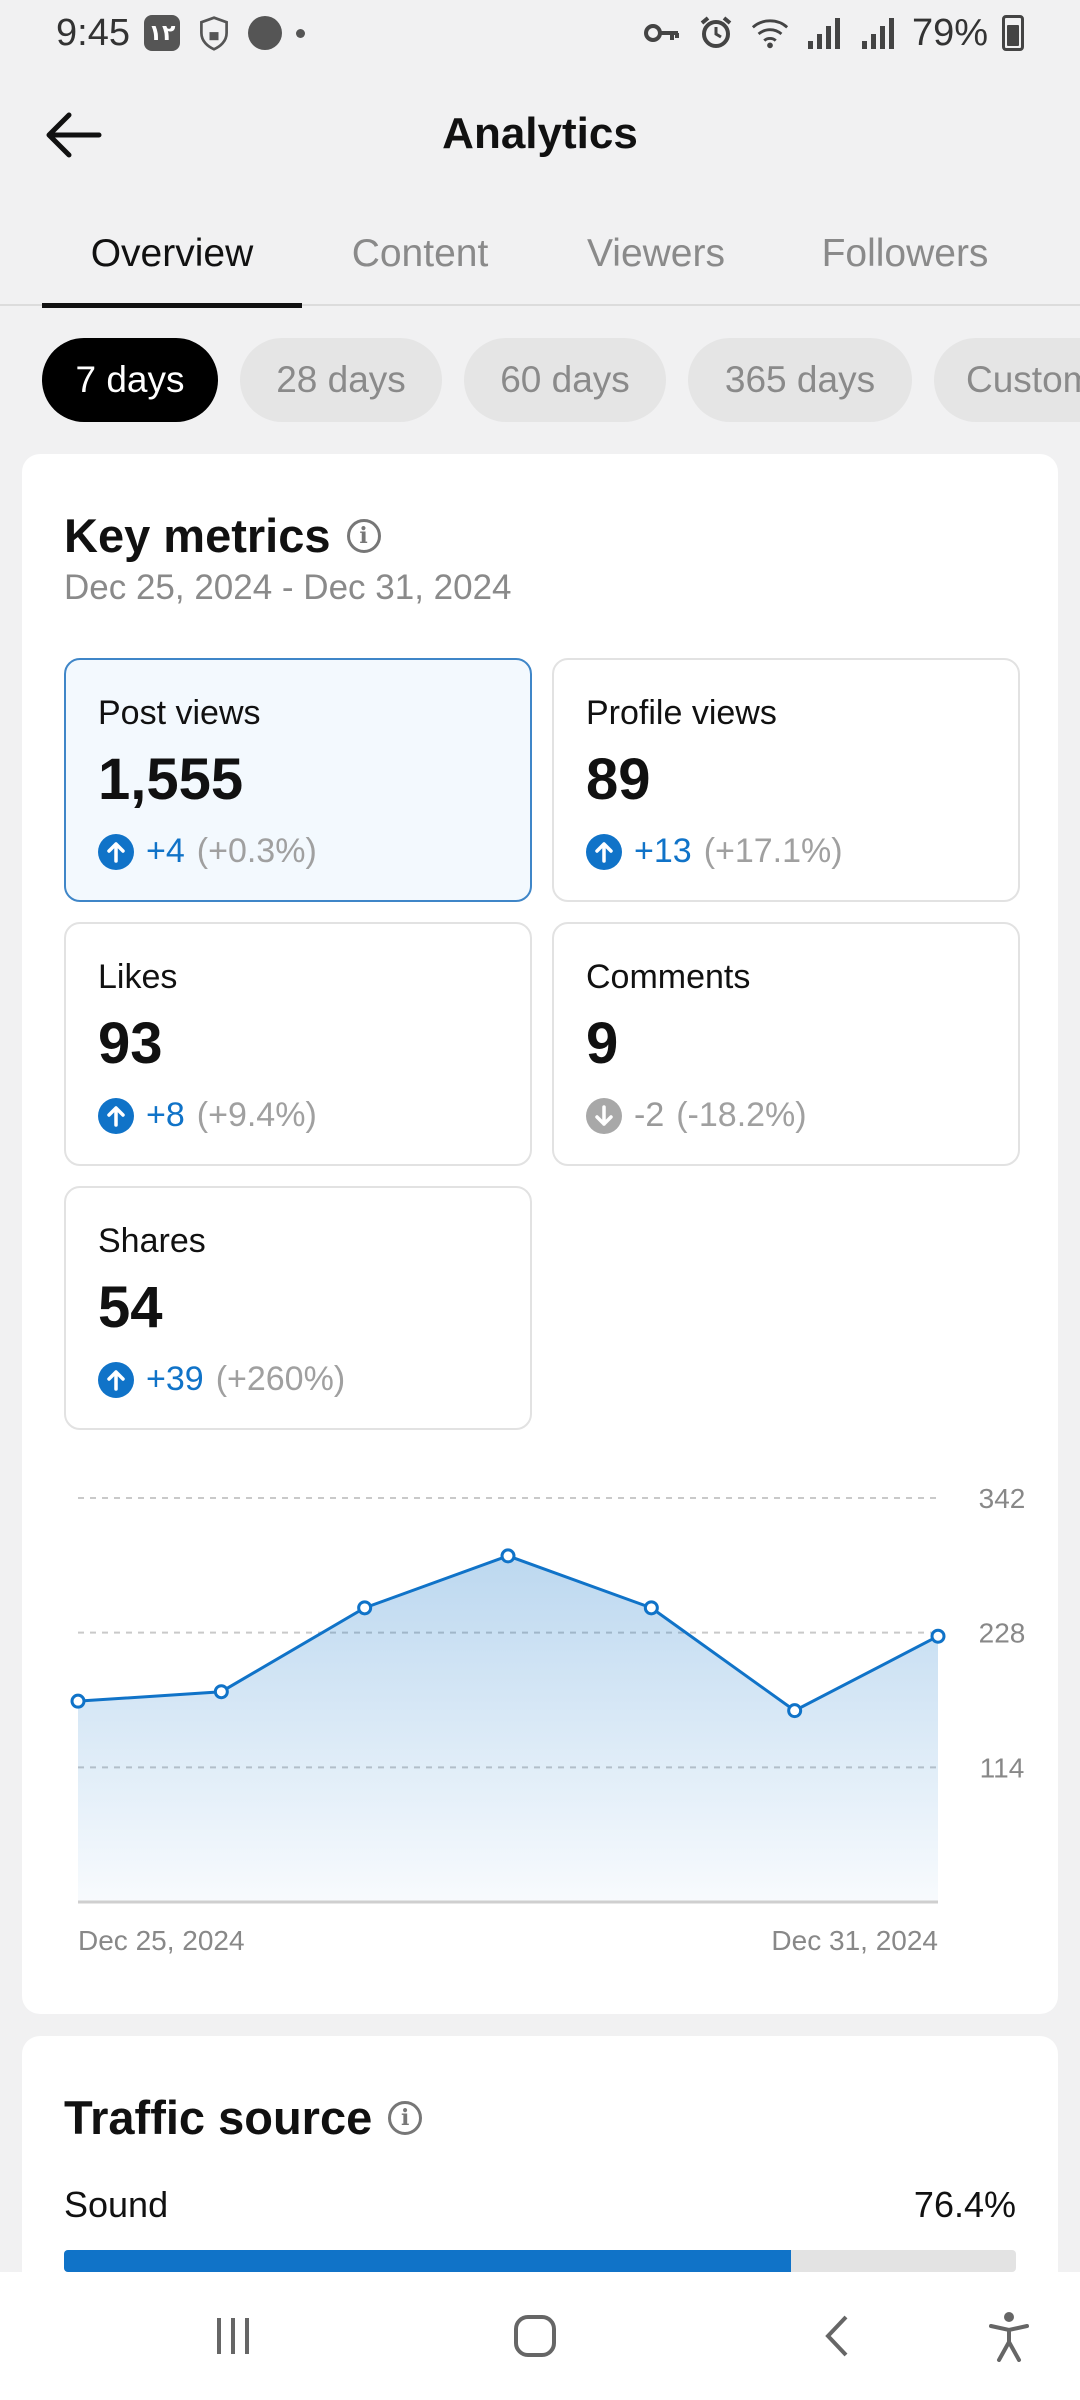 The image size is (1080, 2400). Describe the element at coordinates (655, 253) in the screenshot. I see `tab-viewers: Viewers` at that location.